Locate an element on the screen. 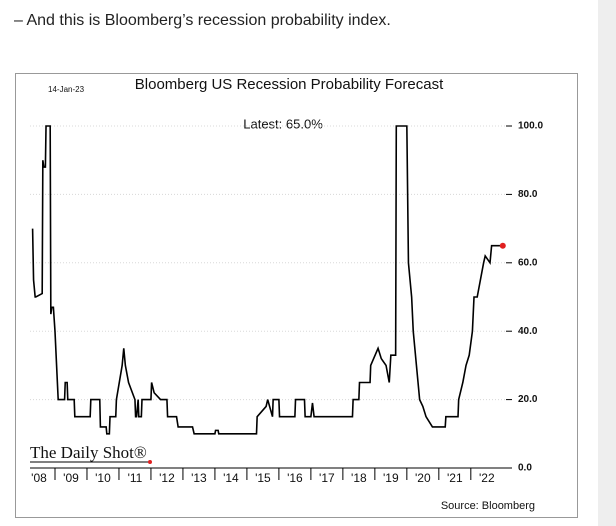 The width and height of the screenshot is (616, 526). branding-dot is located at coordinates (150, 462).